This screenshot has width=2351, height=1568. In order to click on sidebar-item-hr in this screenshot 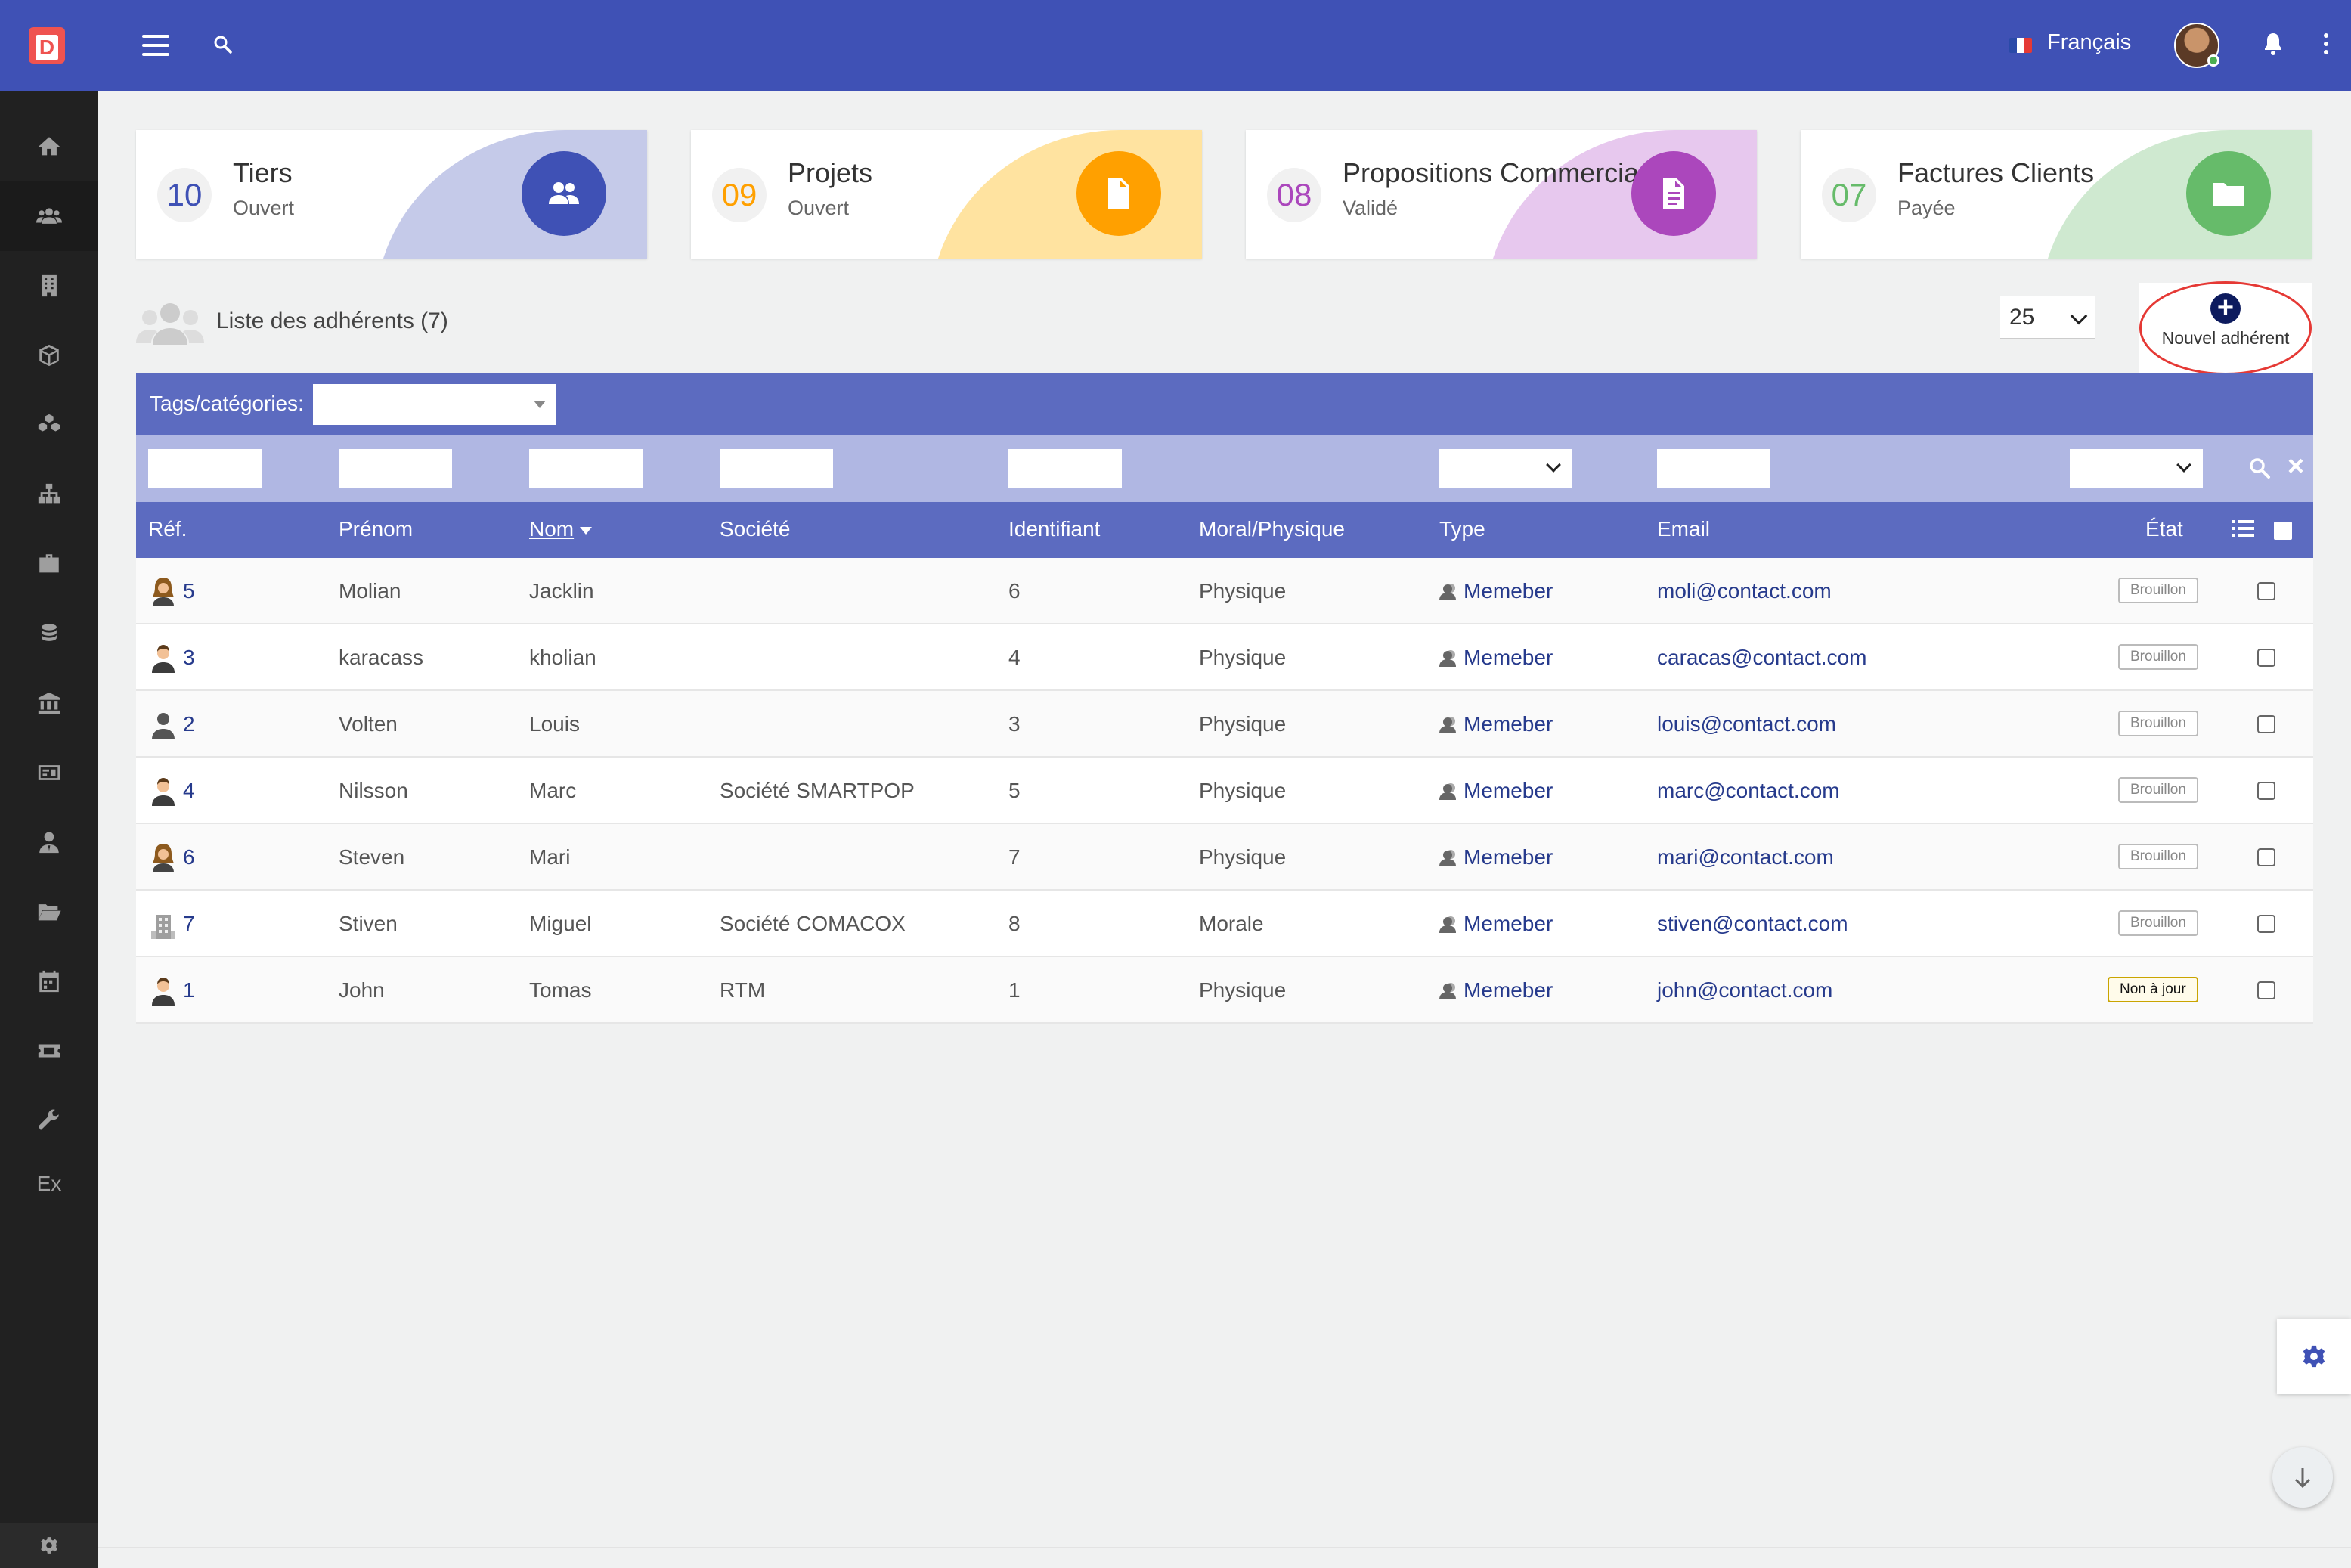, I will do `click(49, 842)`.